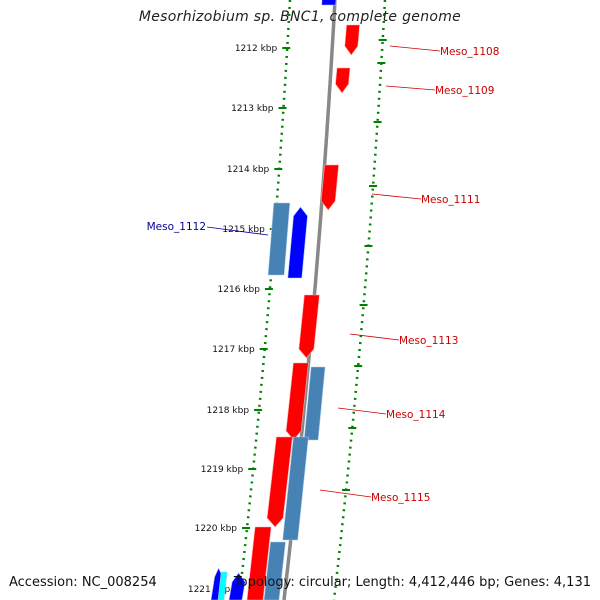  I want to click on map-title: Mesorhizobium sp. BNC1, complete genome, so click(300, 17).